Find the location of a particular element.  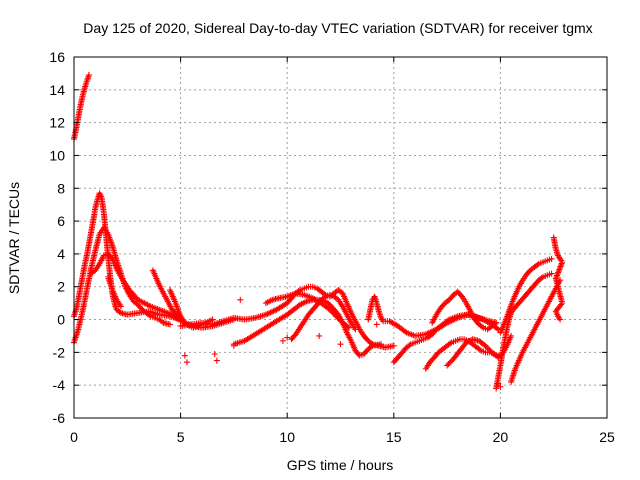

y-tick-label: 0 is located at coordinates (61, 320).